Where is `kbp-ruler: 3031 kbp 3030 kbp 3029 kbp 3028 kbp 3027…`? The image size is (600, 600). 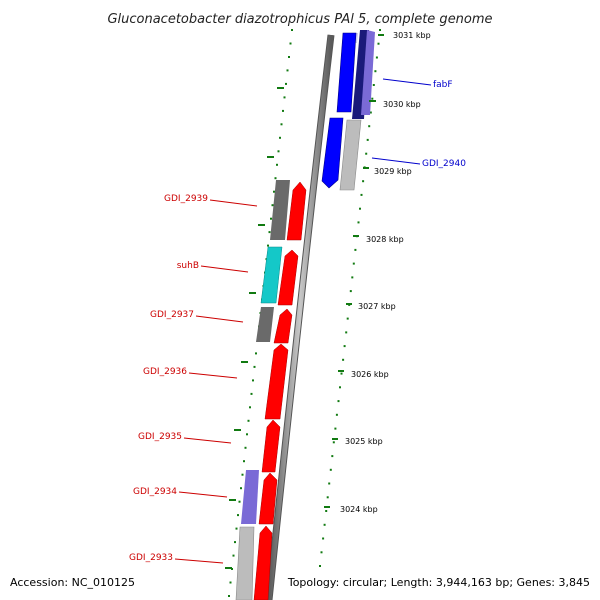
kbp-ruler: 3031 kbp 3030 kbp 3029 kbp 3028 kbp 3027… is located at coordinates (377, 272).